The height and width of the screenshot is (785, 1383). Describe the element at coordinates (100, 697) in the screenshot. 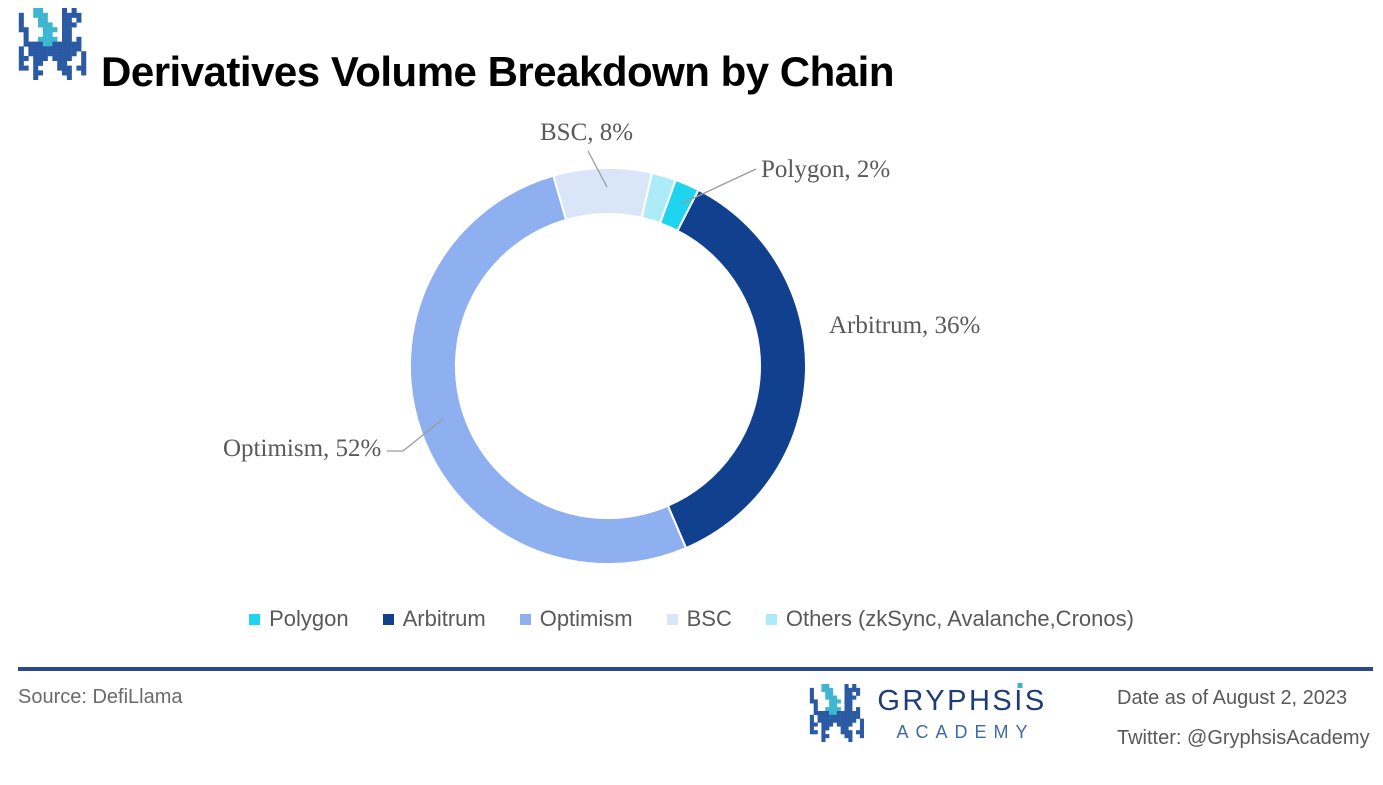

I see `source-text: Source: DefiLlama` at that location.